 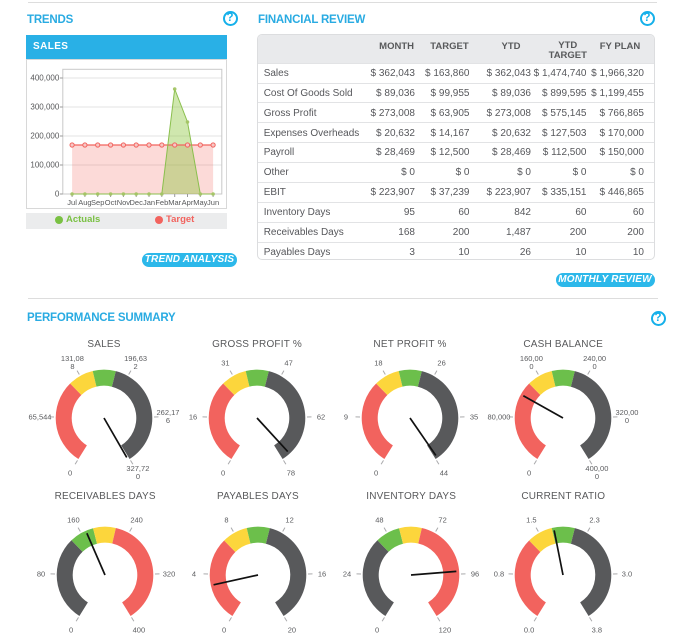 I want to click on svg-text: 35, so click(x=474, y=416).